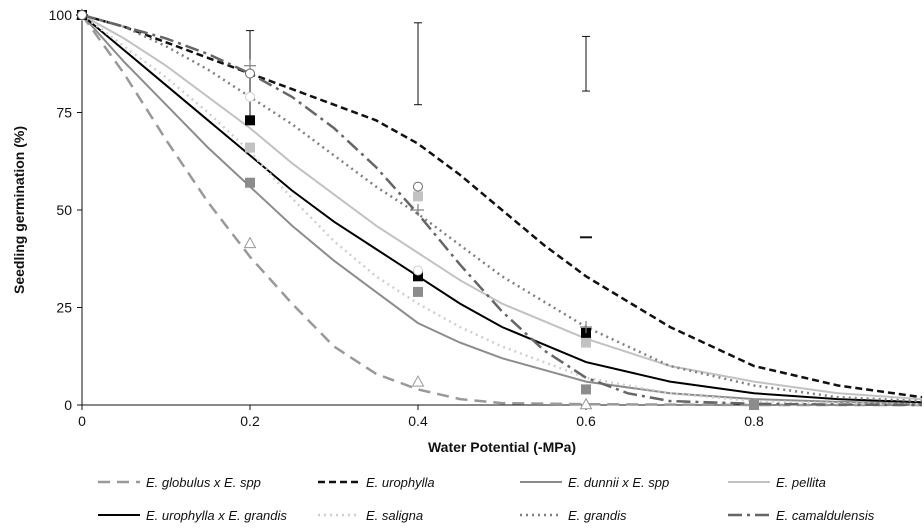 This screenshot has width=924, height=532. I want to click on x-tick-label: 0.2, so click(250, 421).